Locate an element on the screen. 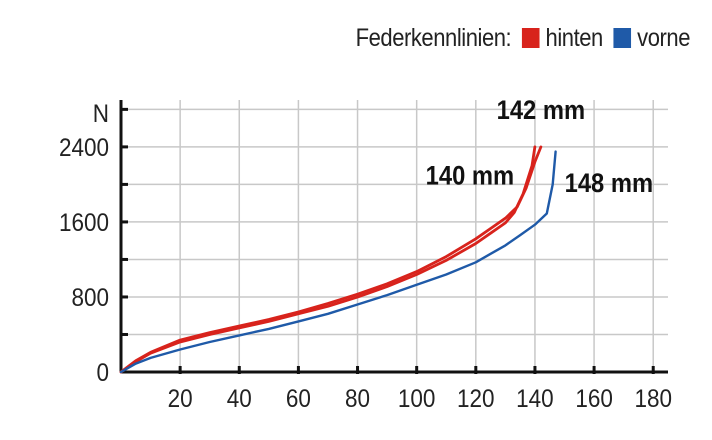  curve-label-148-mm: 148 mm is located at coordinates (609, 184).